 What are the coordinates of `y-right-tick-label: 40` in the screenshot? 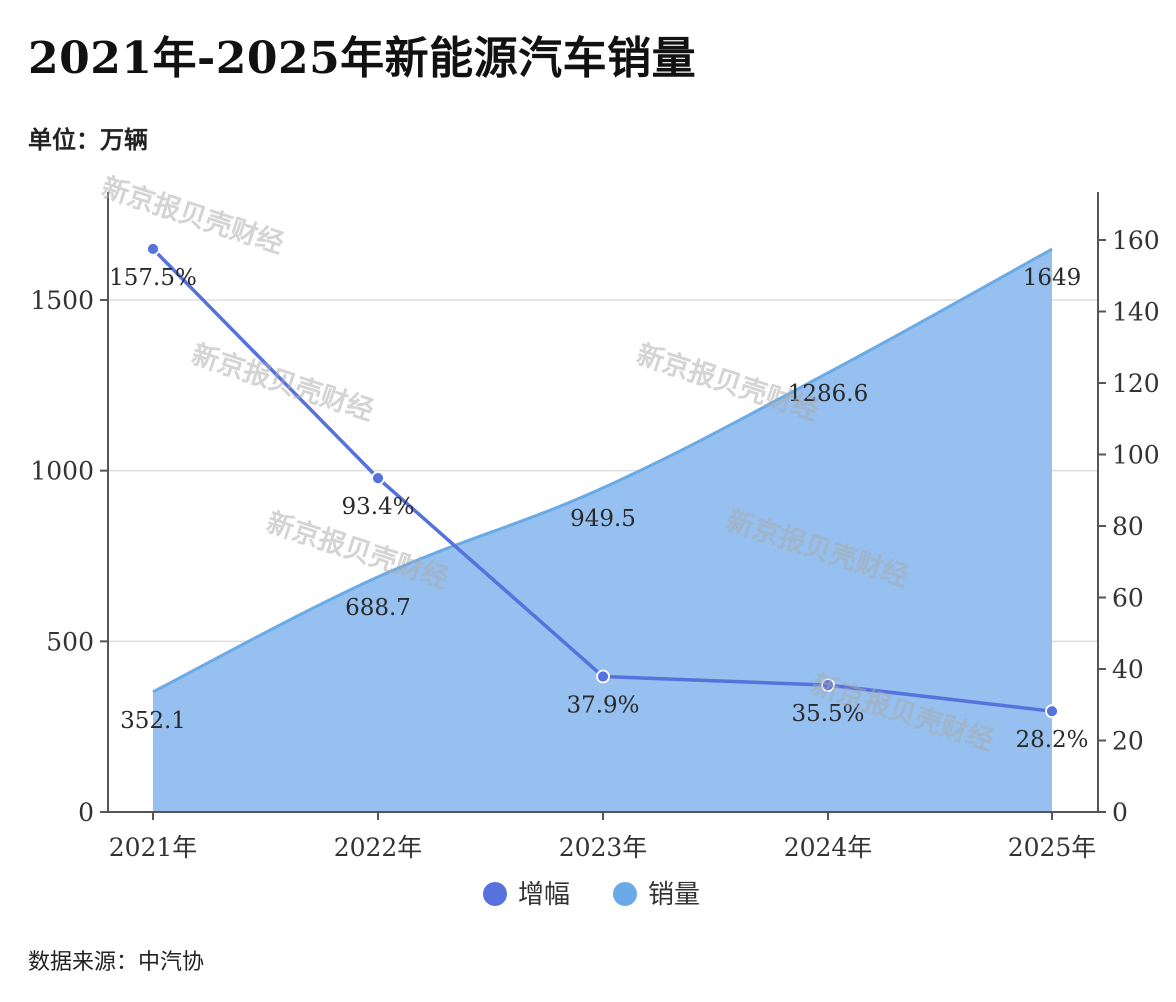 It's located at (1128, 669).